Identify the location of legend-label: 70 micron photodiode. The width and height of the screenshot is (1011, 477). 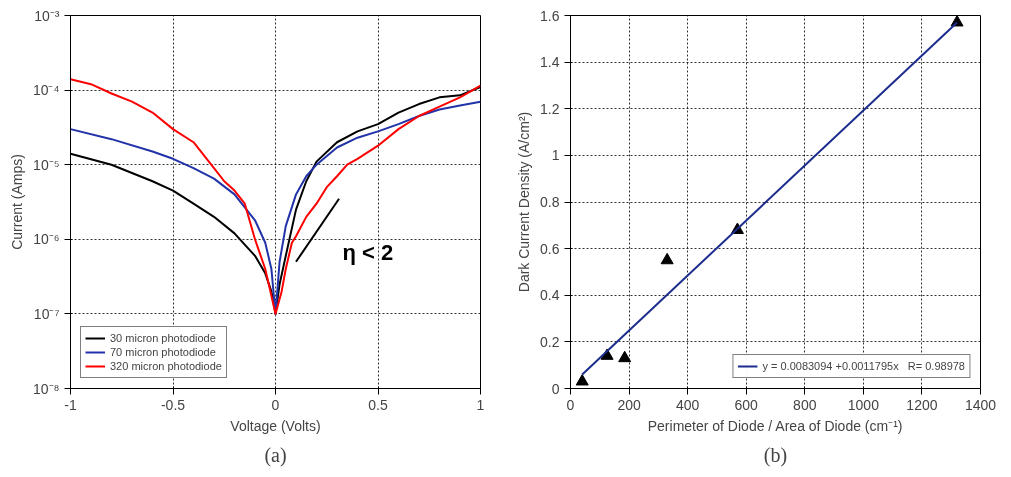
(163, 352).